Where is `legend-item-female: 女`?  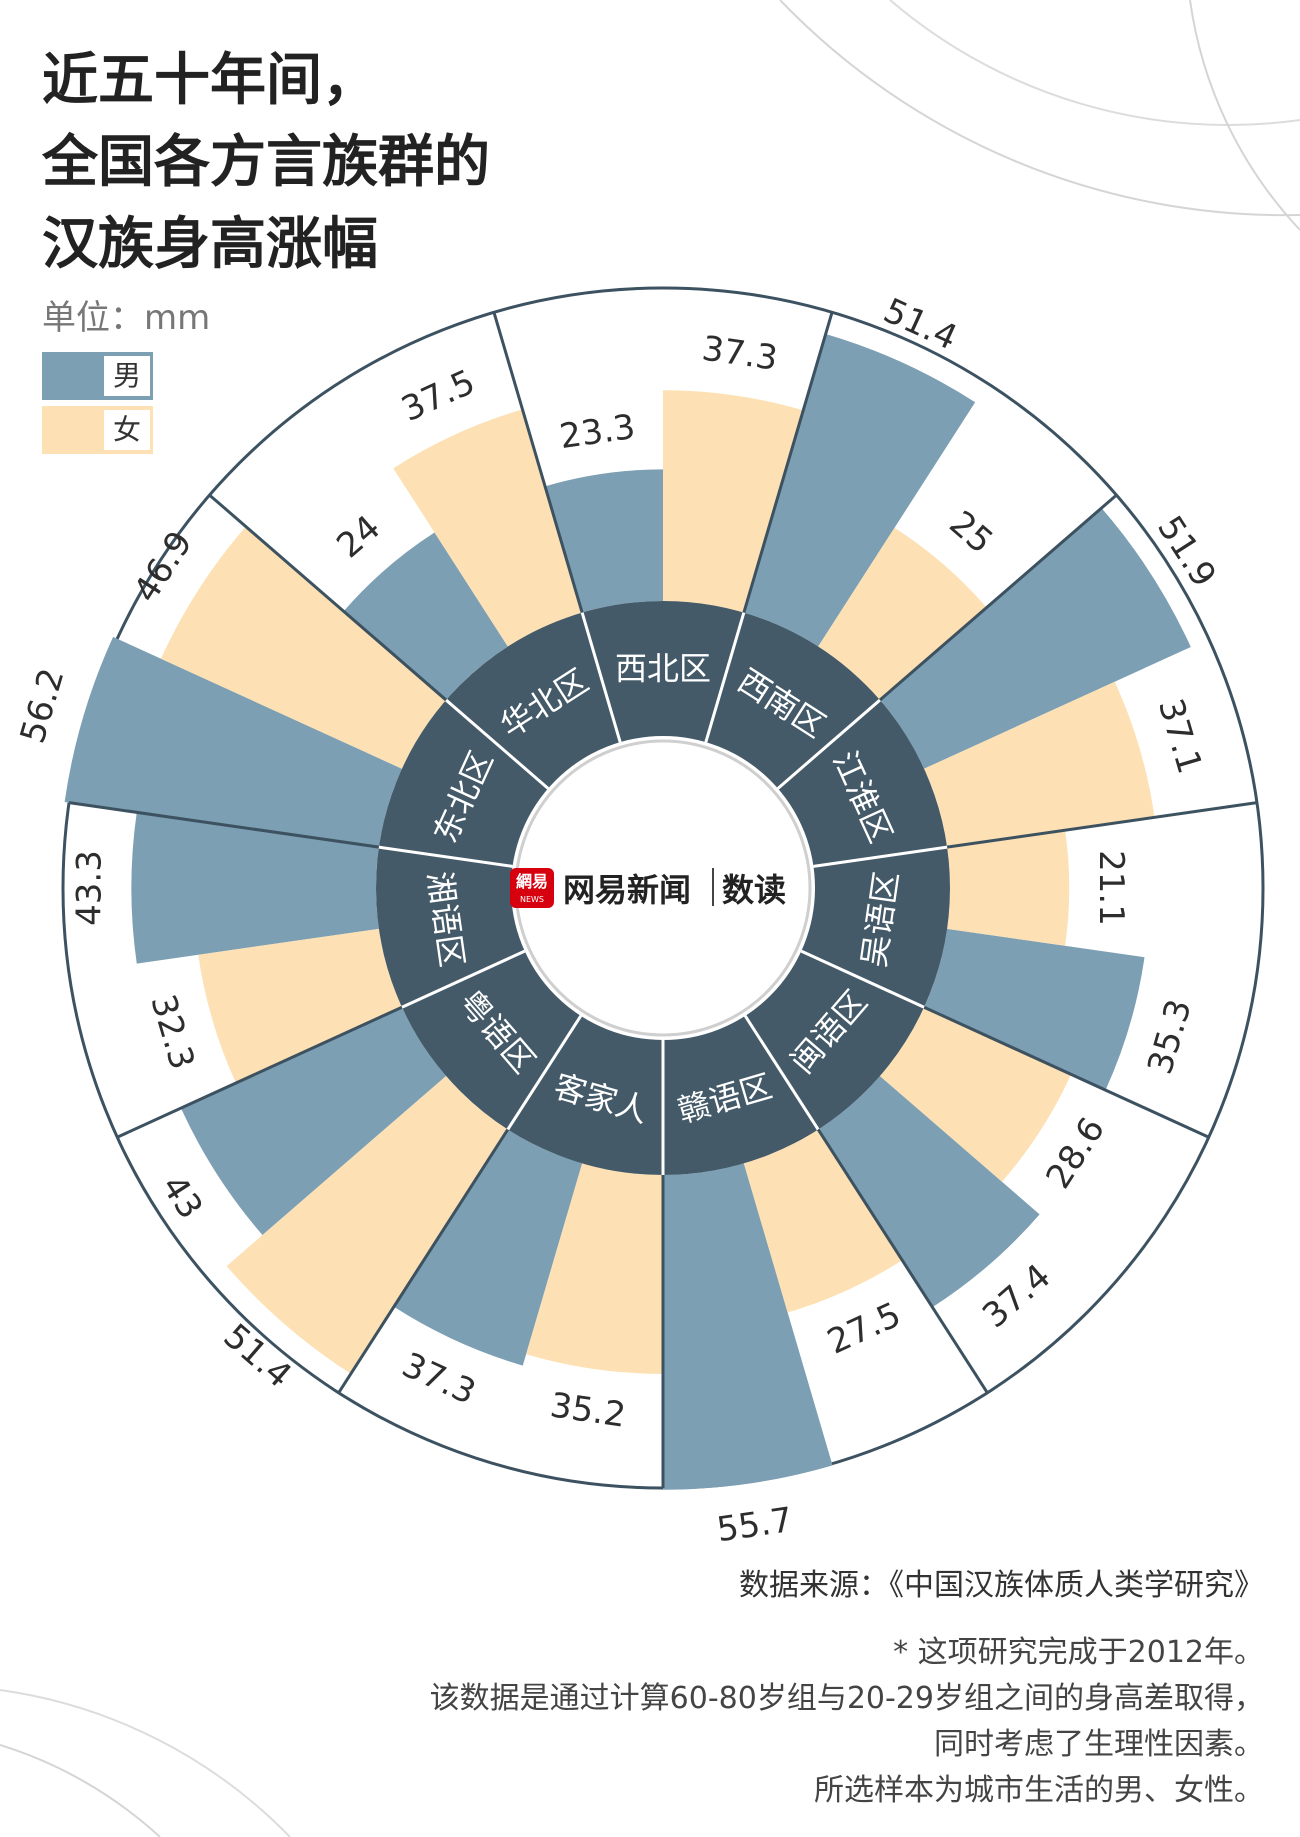
legend-item-female: 女 is located at coordinates (97, 430).